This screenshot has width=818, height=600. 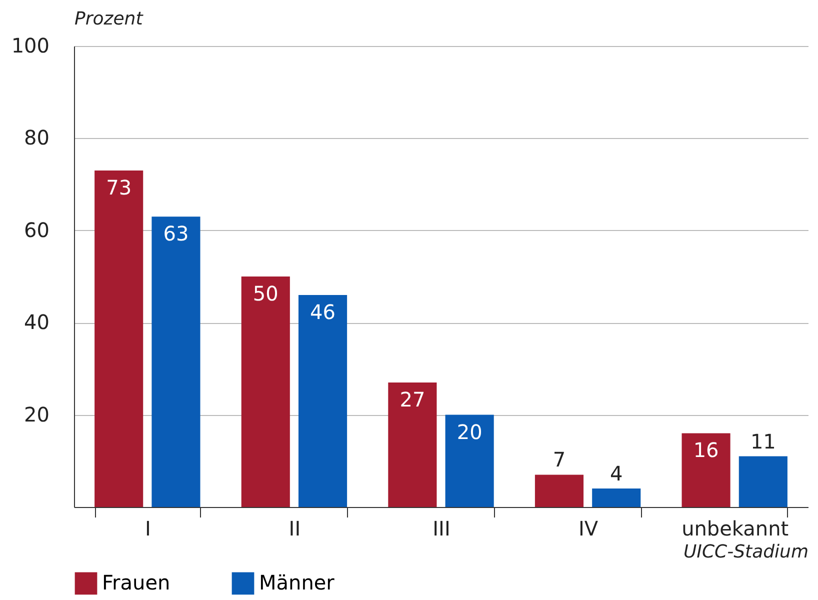 What do you see at coordinates (706, 450) in the screenshot?
I see `data-label: 16` at bounding box center [706, 450].